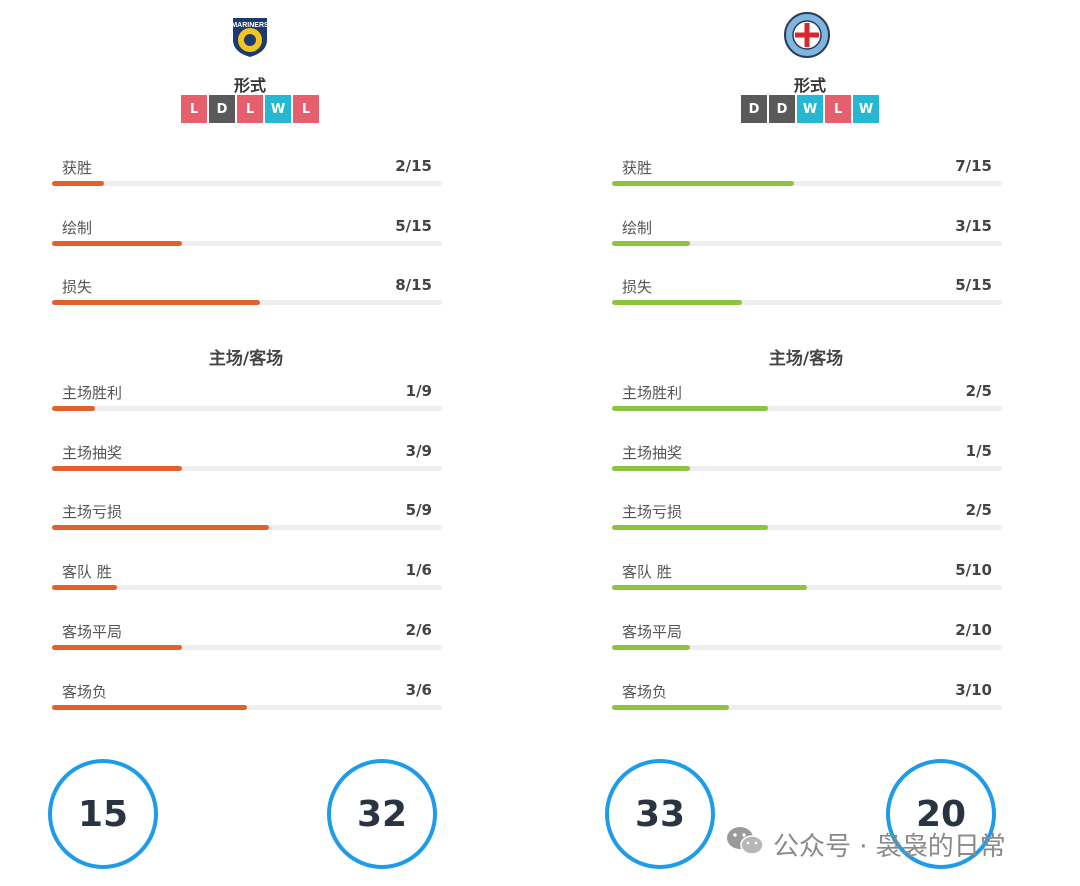  I want to click on stat-value: 5/10, so click(973, 570).